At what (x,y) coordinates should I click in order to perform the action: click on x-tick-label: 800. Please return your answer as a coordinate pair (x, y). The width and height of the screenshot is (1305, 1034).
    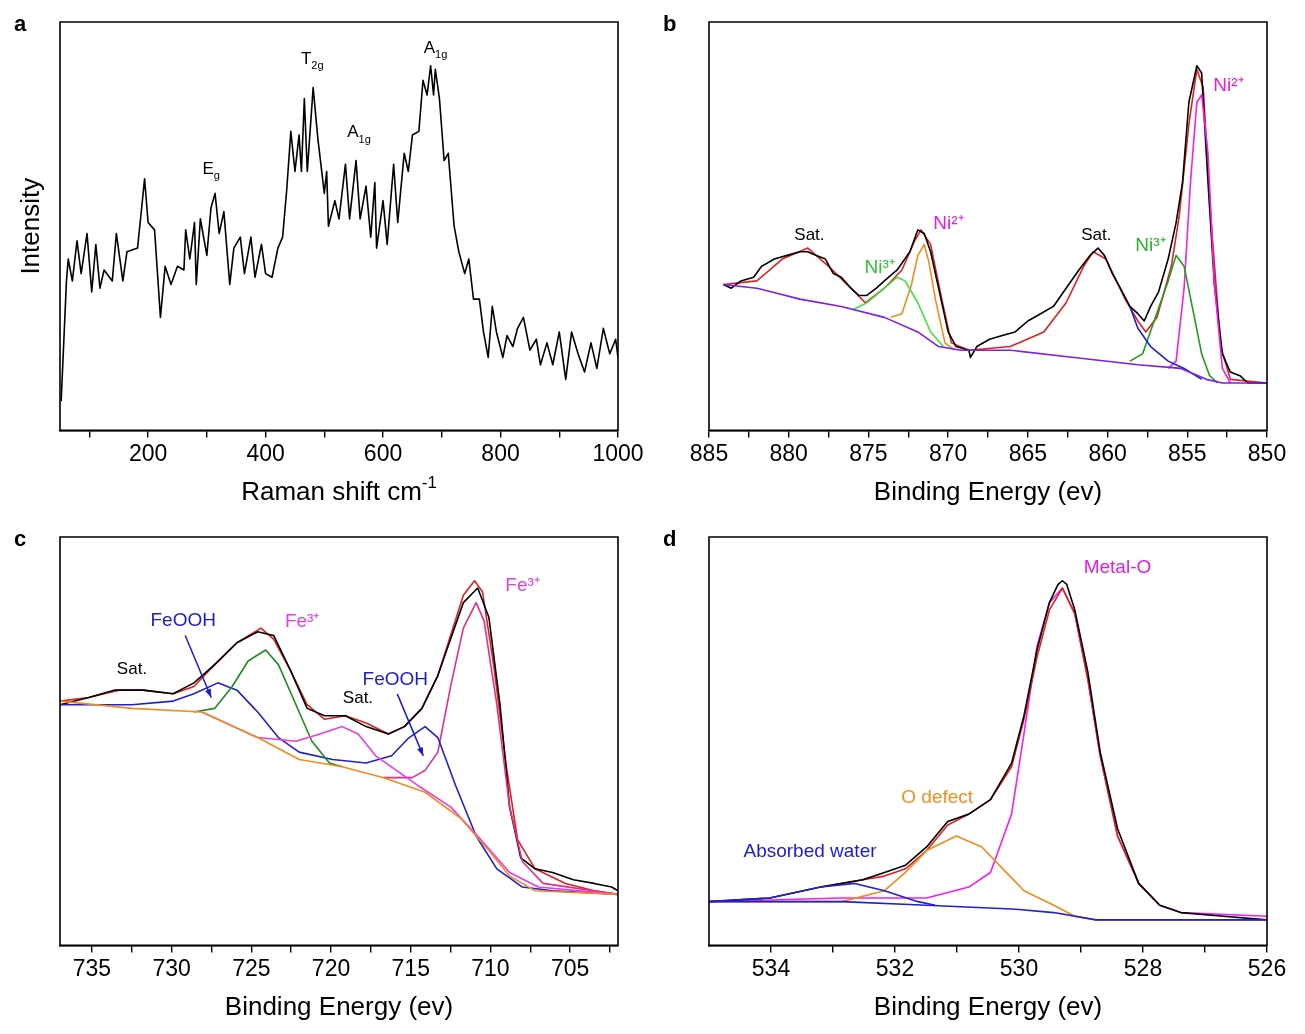
    Looking at the image, I should click on (500, 452).